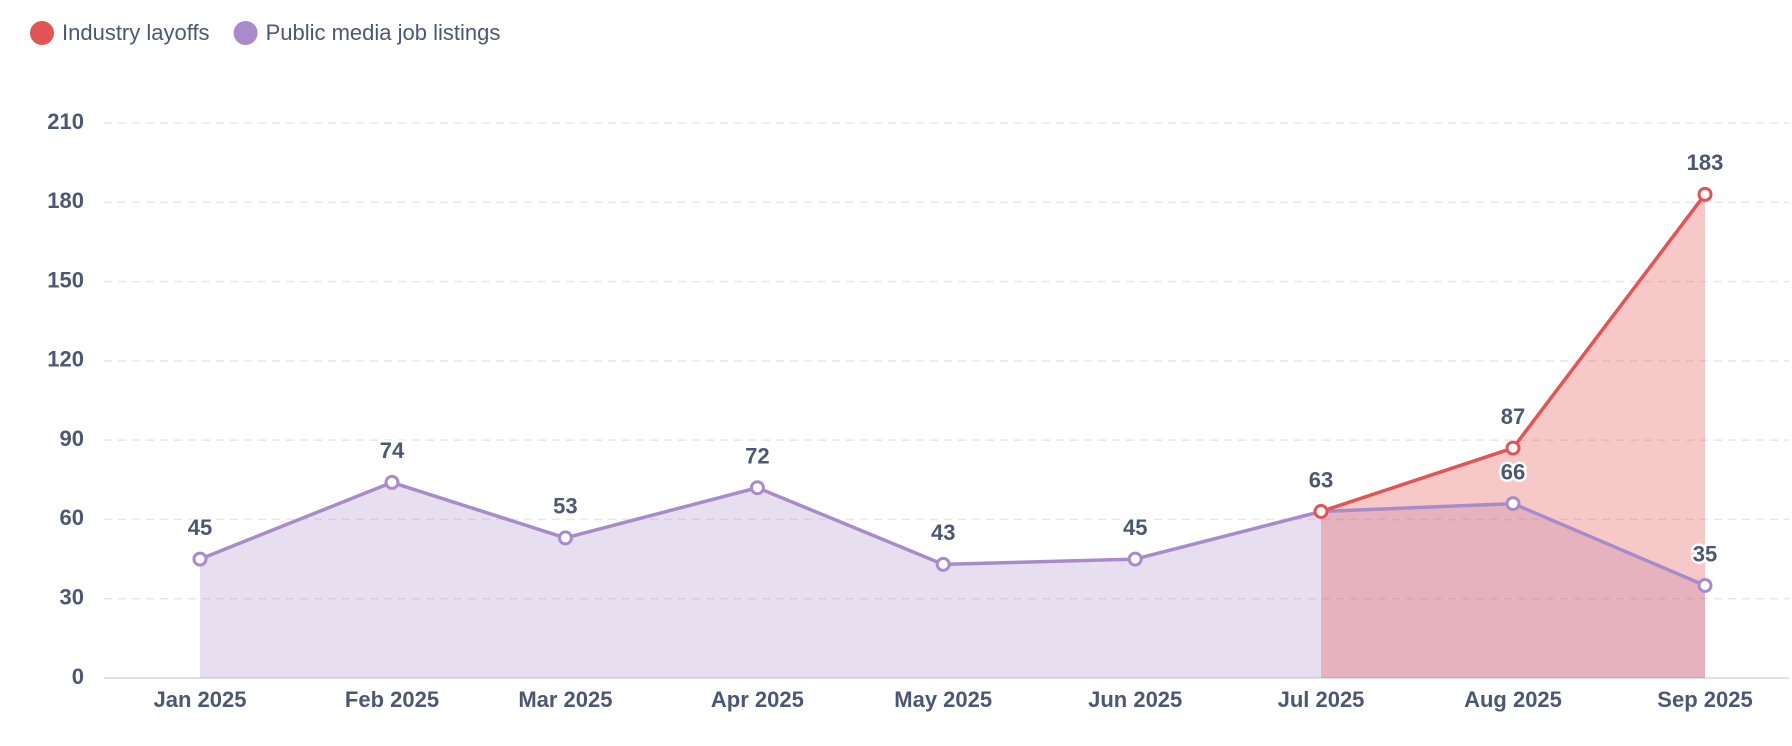 The height and width of the screenshot is (746, 1792). What do you see at coordinates (1513, 471) in the screenshot?
I see `value-label: 66` at bounding box center [1513, 471].